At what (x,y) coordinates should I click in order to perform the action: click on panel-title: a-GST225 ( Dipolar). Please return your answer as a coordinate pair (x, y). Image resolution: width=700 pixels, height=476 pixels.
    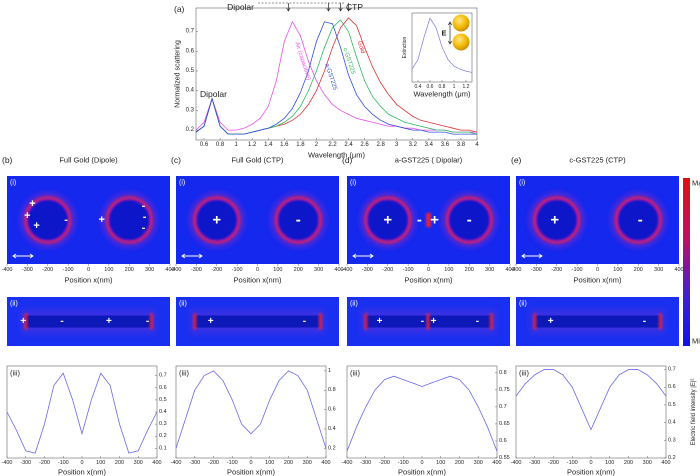
    Looking at the image, I should click on (429, 160).